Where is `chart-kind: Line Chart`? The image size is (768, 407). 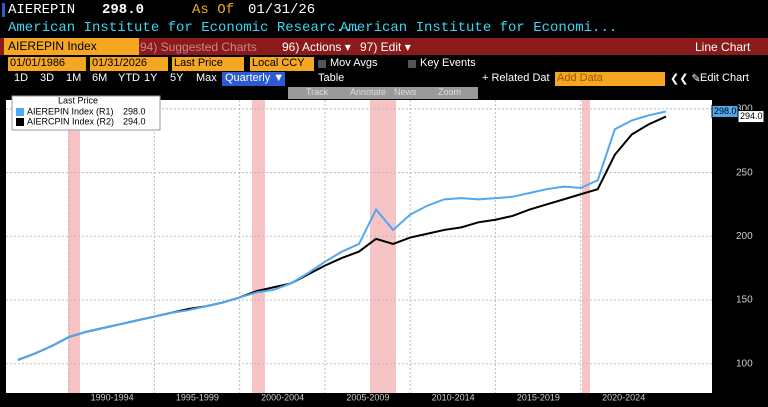 chart-kind: Line Chart is located at coordinates (723, 47).